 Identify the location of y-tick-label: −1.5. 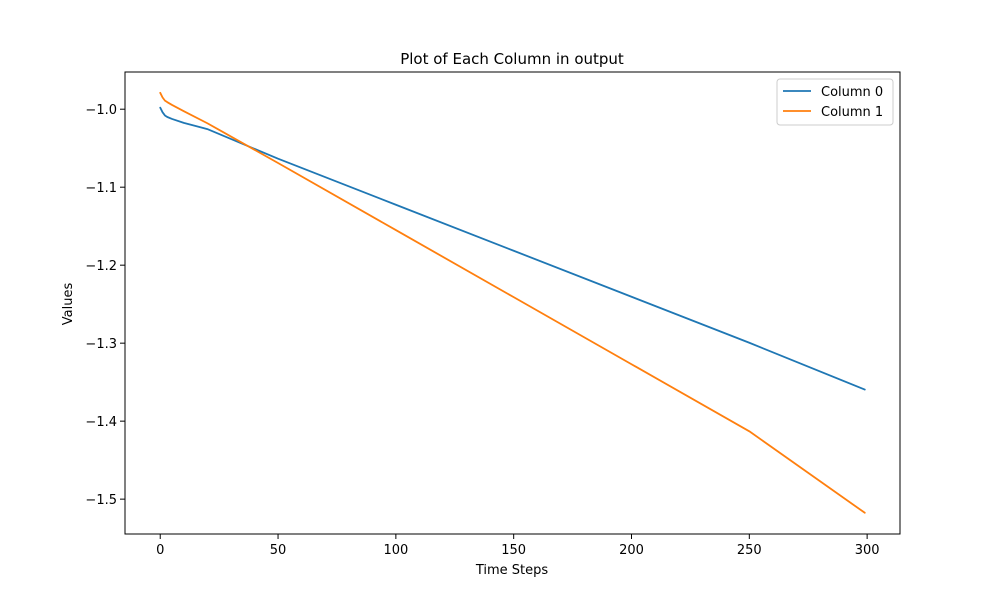
(101, 500).